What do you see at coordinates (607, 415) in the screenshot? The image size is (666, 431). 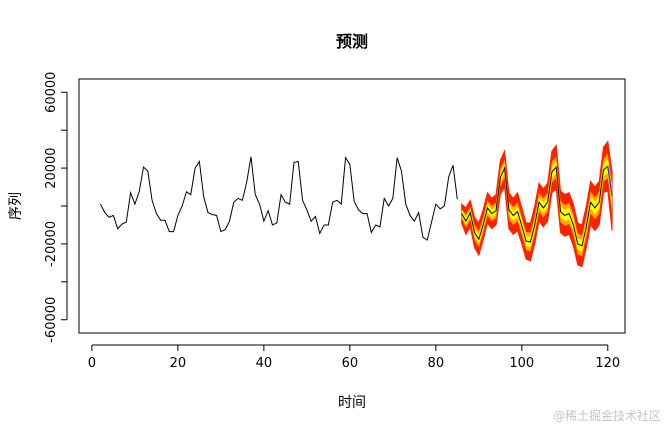 I see `watermark: @稀土掘金技术社区` at bounding box center [607, 415].